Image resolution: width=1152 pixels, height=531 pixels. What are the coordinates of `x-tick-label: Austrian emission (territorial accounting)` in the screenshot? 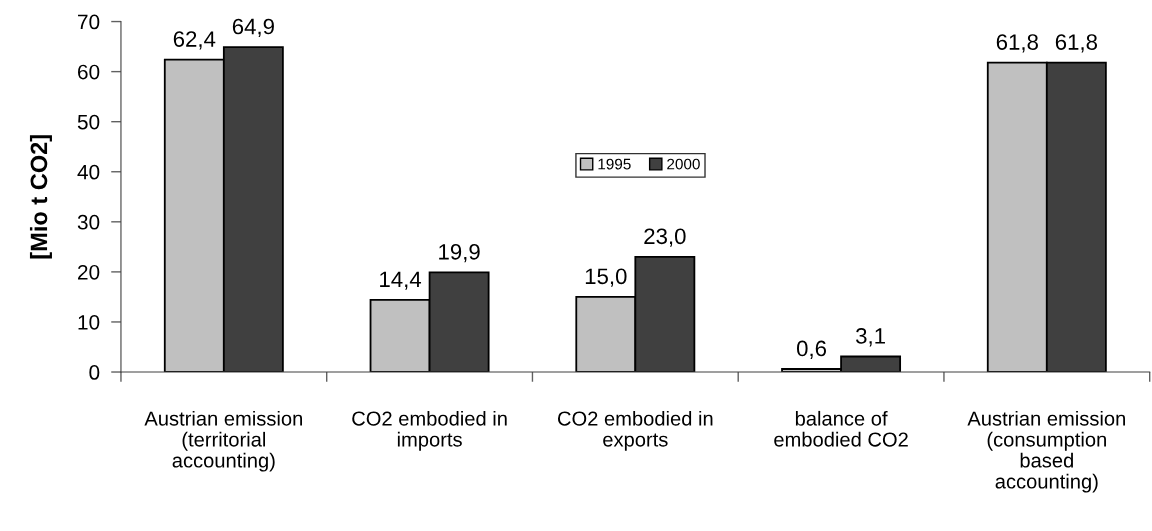 It's located at (223, 441).